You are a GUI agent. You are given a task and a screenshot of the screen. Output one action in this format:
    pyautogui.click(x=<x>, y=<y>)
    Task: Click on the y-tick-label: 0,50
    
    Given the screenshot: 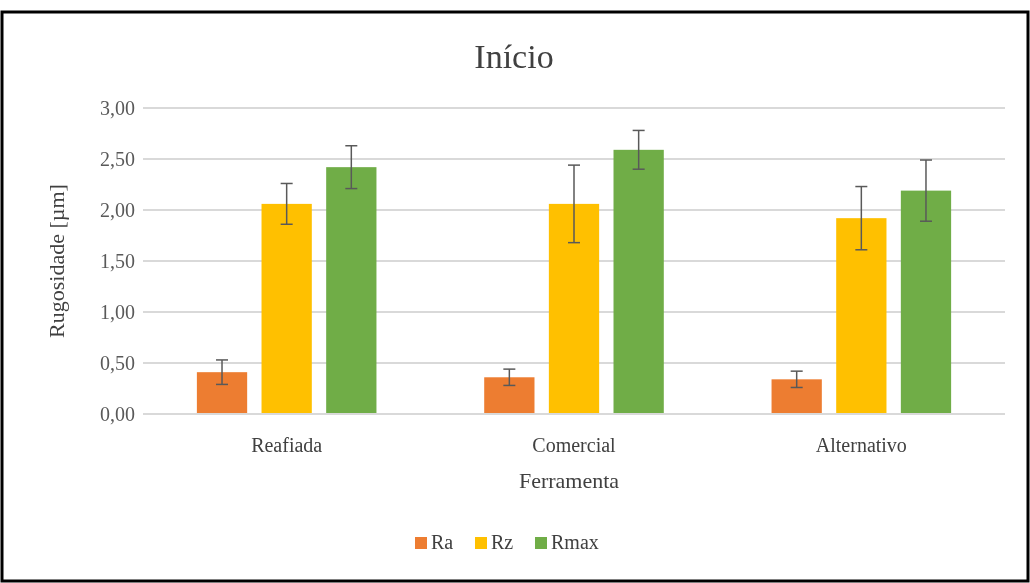 What is the action you would take?
    pyautogui.click(x=117, y=363)
    